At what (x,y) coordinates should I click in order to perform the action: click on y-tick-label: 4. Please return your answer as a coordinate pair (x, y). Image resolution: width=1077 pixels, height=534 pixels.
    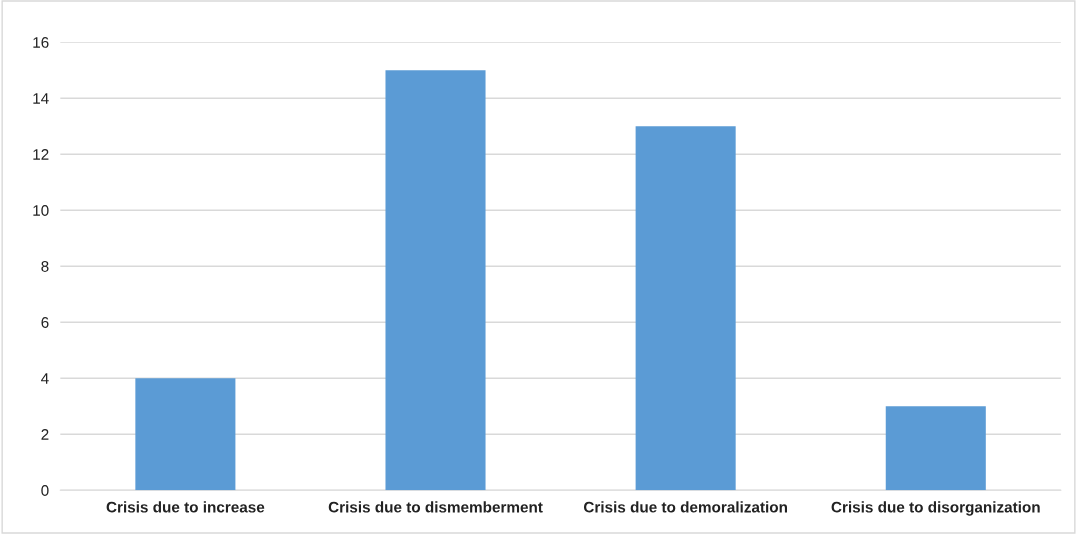
    Looking at the image, I should click on (45, 378).